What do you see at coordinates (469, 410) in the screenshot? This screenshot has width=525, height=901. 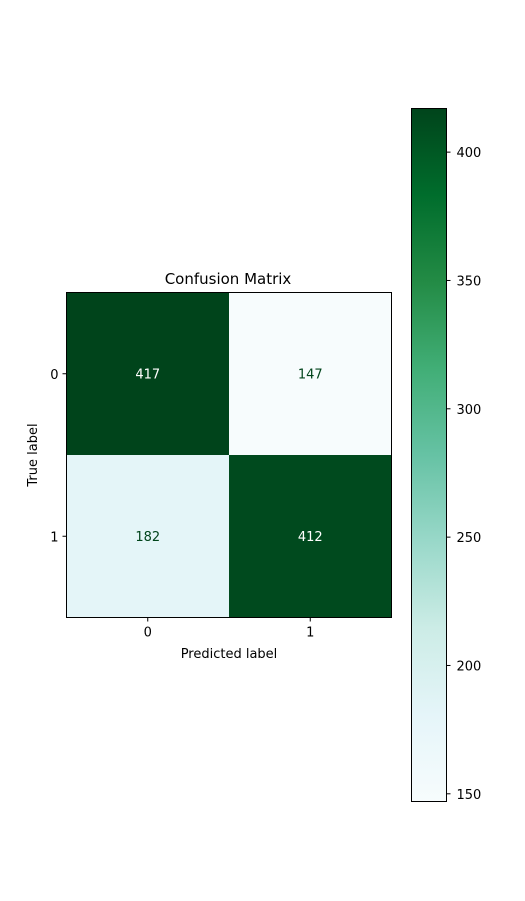 I see `colorbar-tick-label: 300` at bounding box center [469, 410].